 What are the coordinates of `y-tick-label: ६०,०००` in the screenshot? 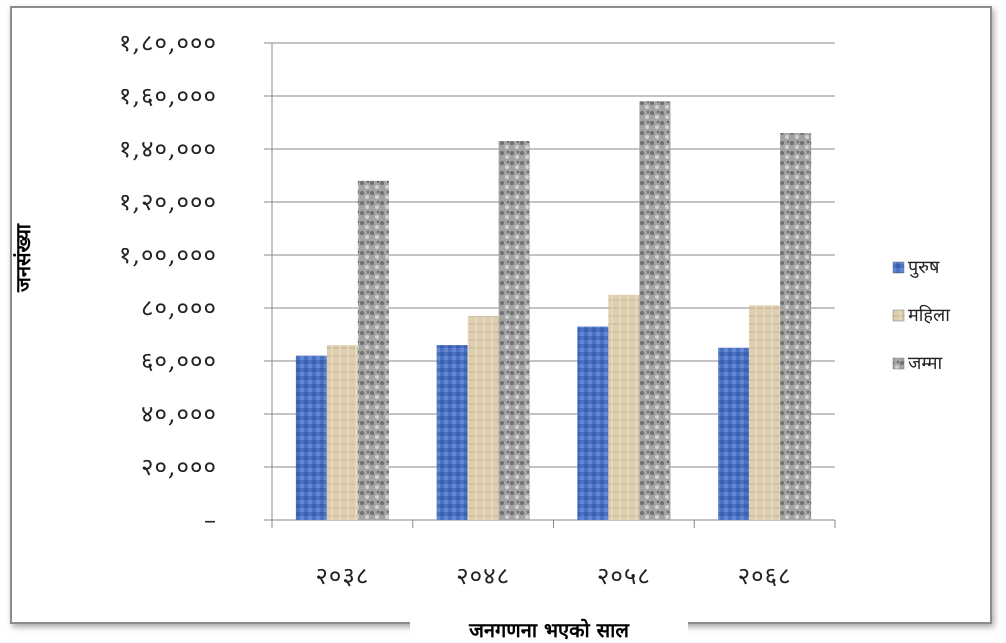 It's located at (179, 361).